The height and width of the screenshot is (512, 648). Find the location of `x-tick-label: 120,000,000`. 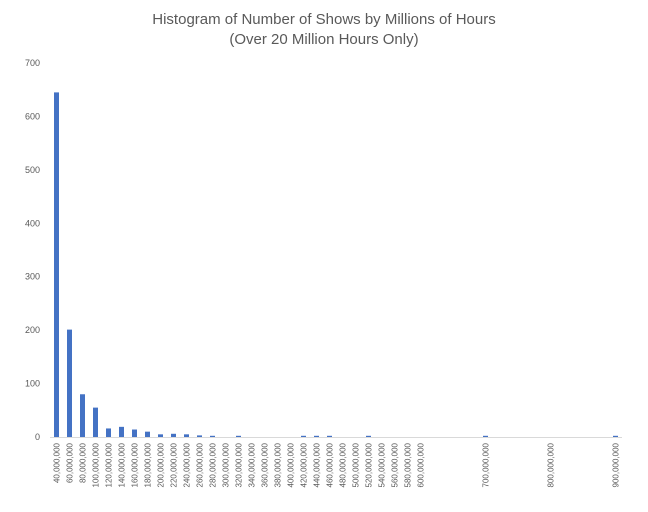

x-tick-label: 120,000,000 is located at coordinates (109, 464).